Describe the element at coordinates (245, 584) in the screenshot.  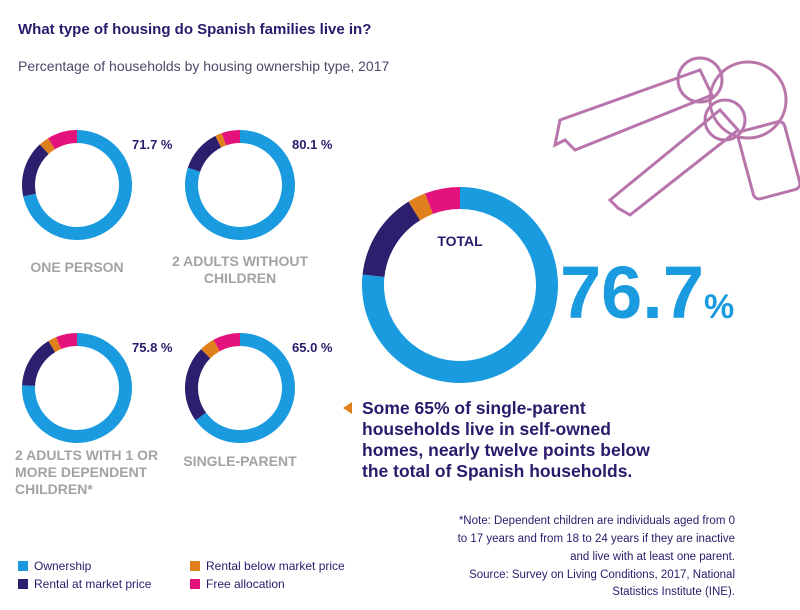
I see `legend-label: Free allocation` at that location.